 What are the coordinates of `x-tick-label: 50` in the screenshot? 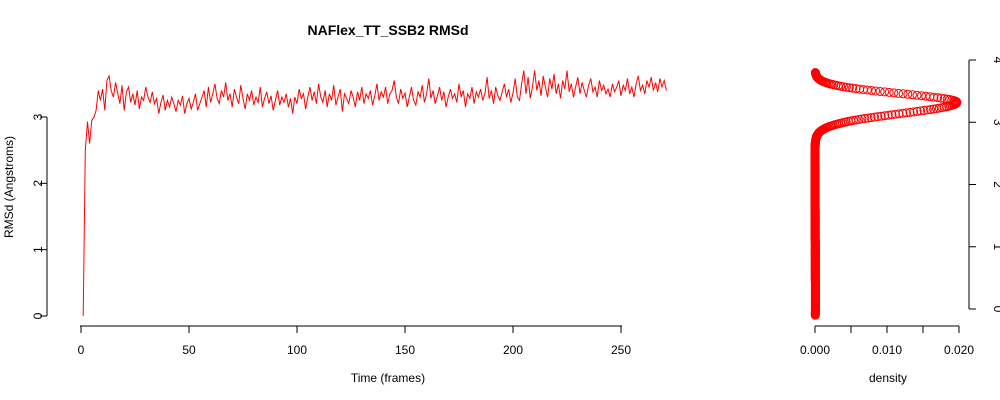 It's located at (189, 350).